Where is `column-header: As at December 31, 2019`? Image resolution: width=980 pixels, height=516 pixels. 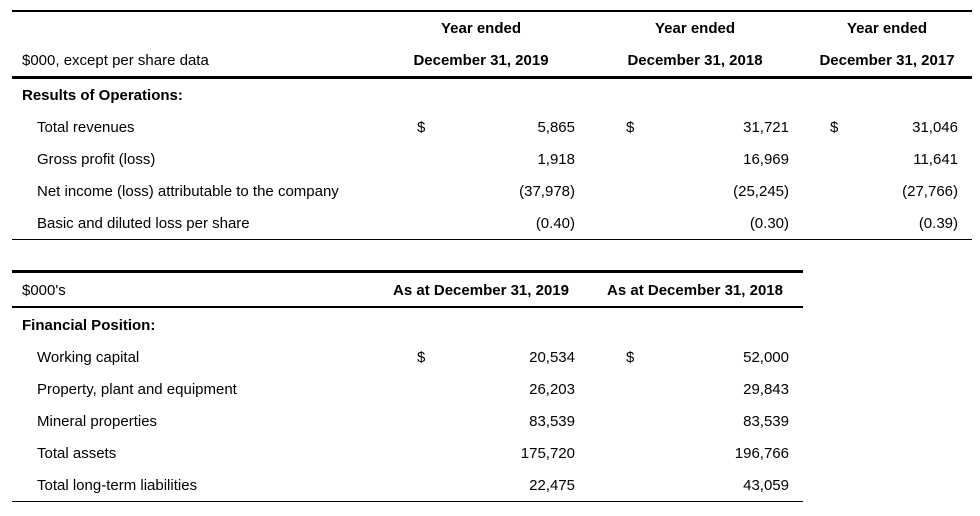 column-header: As at December 31, 2019 is located at coordinates (481, 290).